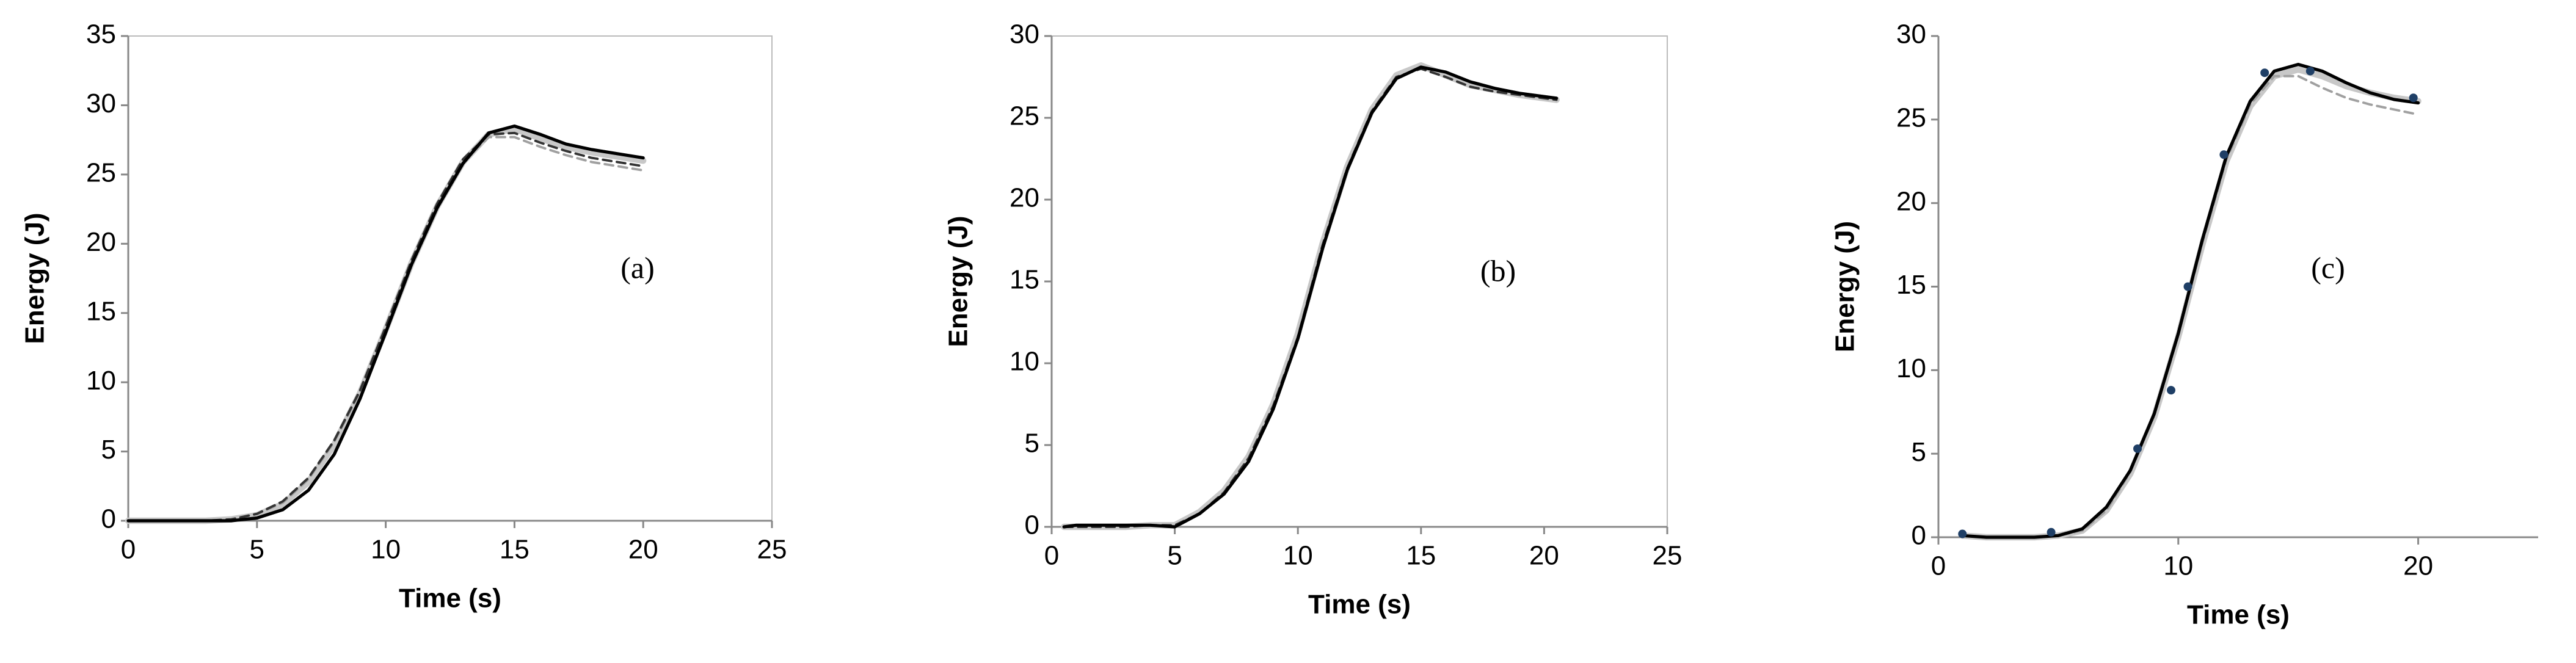 The width and height of the screenshot is (2576, 663). Describe the element at coordinates (2328, 267) in the screenshot. I see `panel-label: (c)` at that location.